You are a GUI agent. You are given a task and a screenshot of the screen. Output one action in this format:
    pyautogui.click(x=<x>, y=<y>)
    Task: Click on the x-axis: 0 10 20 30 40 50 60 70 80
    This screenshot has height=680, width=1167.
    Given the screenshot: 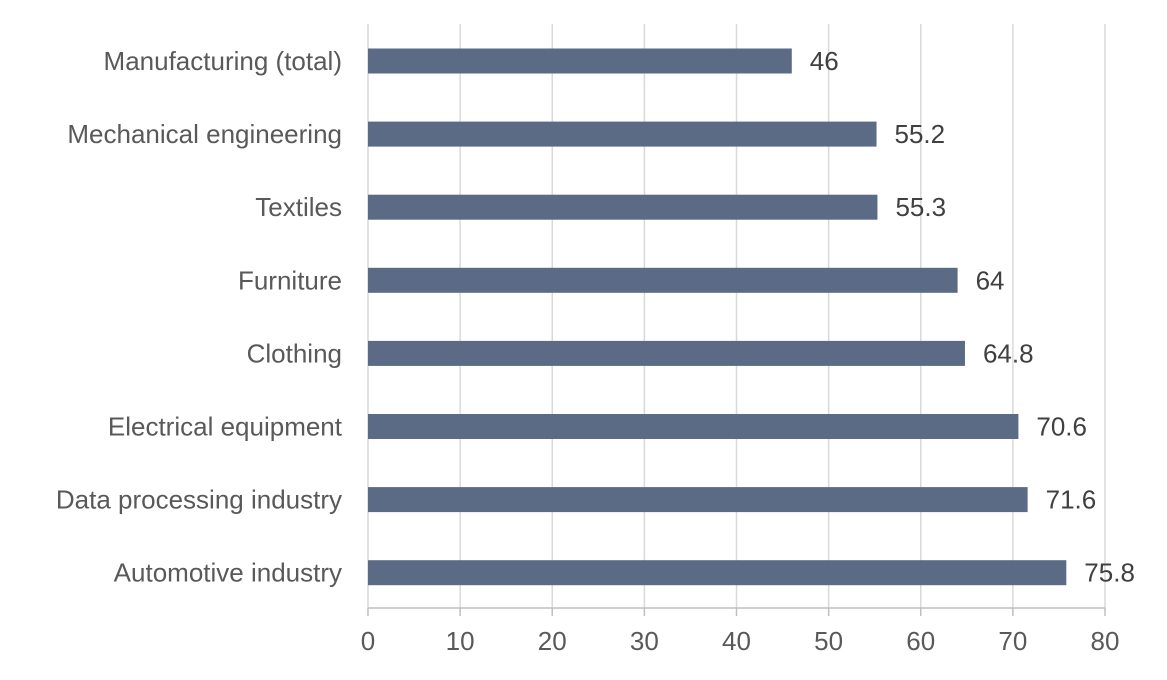 What is the action you would take?
    pyautogui.click(x=740, y=631)
    